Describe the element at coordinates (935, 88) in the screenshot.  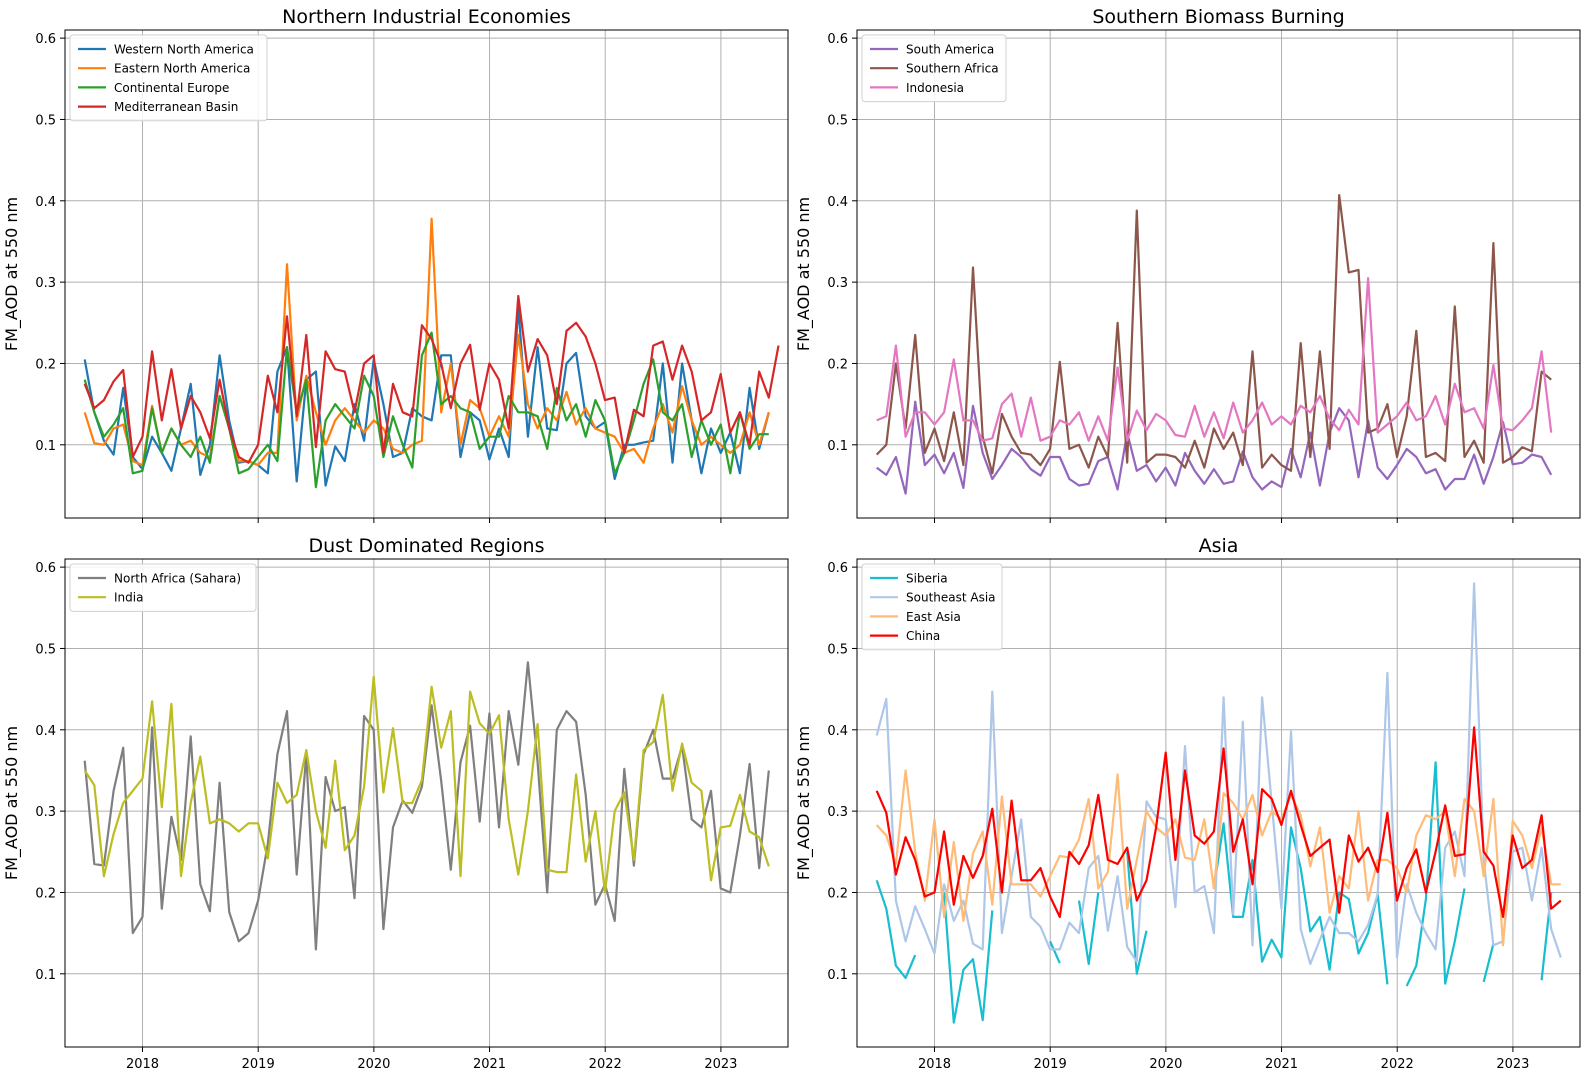
I see `legend-label-indonesia: Indonesia` at that location.